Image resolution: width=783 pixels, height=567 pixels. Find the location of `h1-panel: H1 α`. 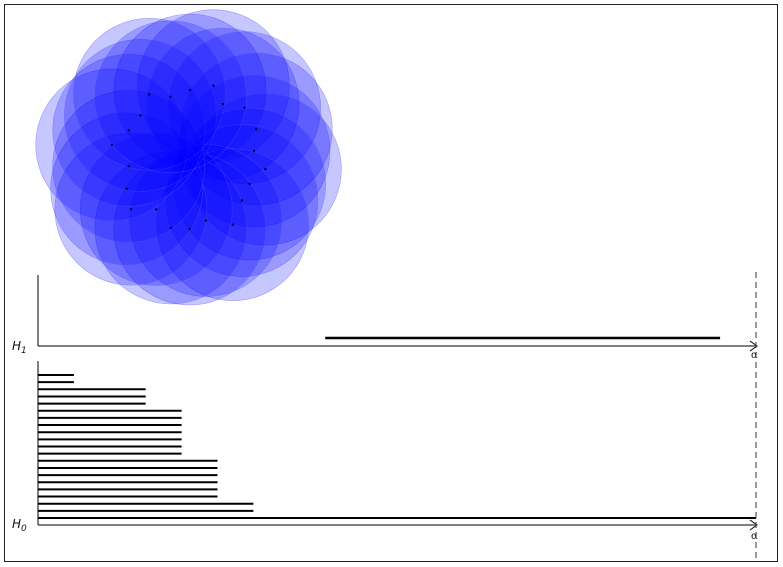

h1-panel: H1 α is located at coordinates (385, 318).